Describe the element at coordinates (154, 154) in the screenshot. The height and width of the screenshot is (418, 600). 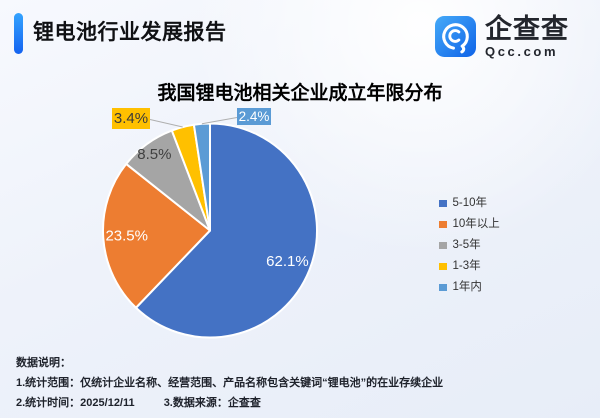
I see `pie-label-3-5年: 8.5%` at that location.